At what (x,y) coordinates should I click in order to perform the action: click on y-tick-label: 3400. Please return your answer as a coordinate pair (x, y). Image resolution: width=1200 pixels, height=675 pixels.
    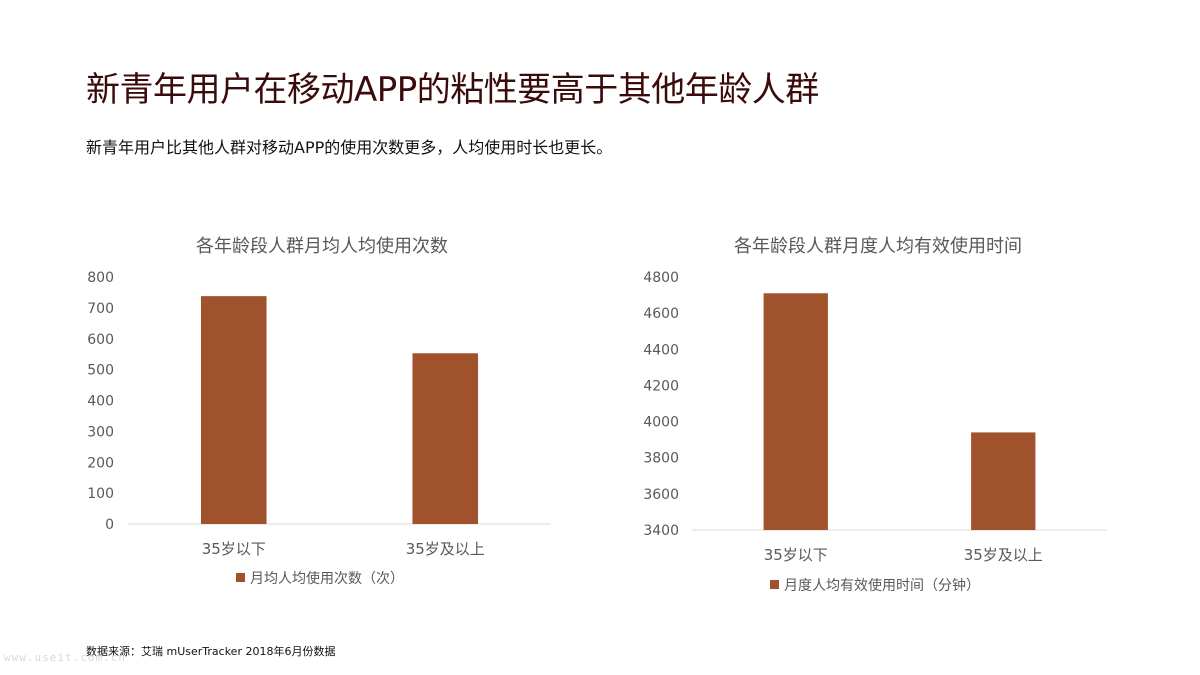
    Looking at the image, I should click on (661, 531).